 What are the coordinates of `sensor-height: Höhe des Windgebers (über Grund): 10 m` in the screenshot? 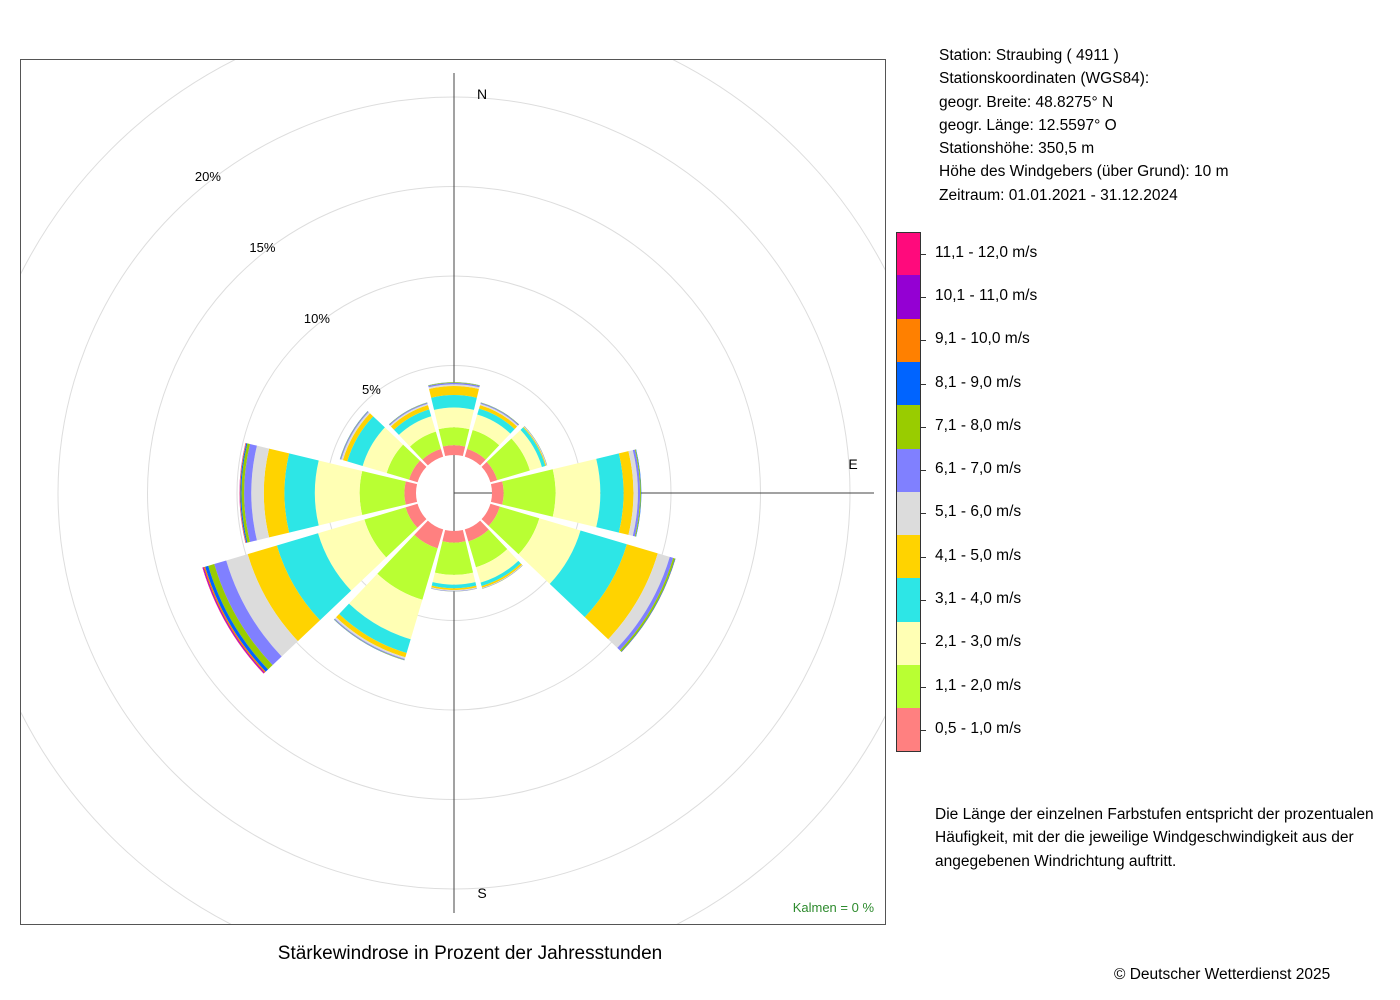 It's located at (1084, 172).